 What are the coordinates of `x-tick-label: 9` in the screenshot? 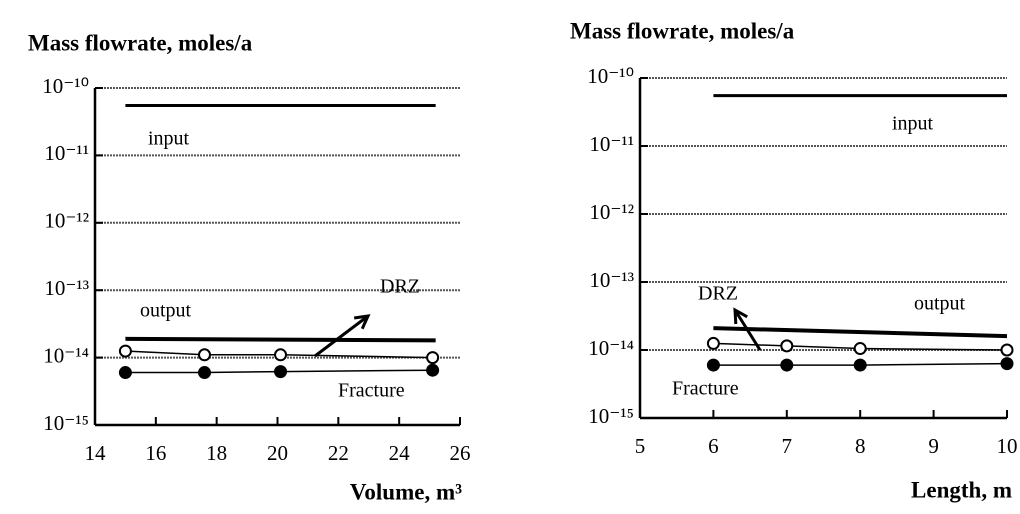 It's located at (933, 446).